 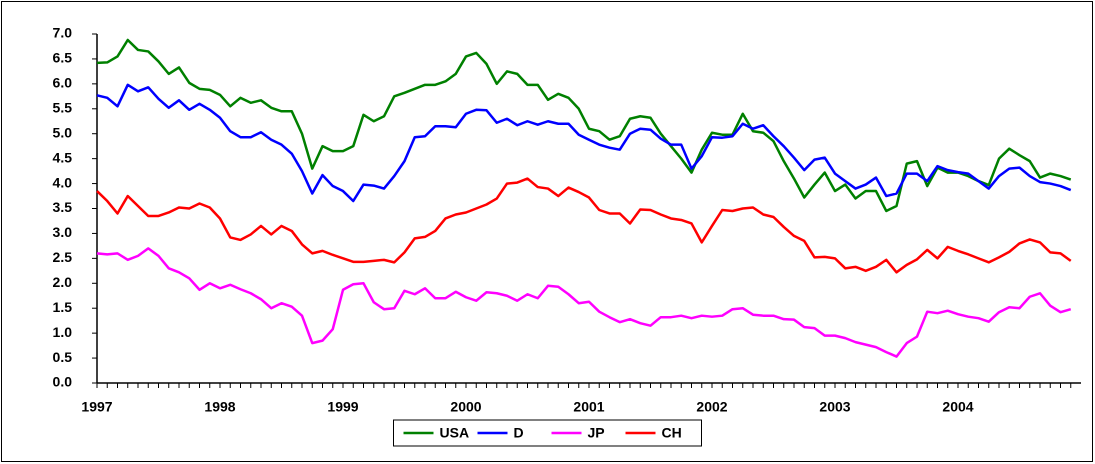 I want to click on x-tick-label: 2000, so click(x=465, y=407).